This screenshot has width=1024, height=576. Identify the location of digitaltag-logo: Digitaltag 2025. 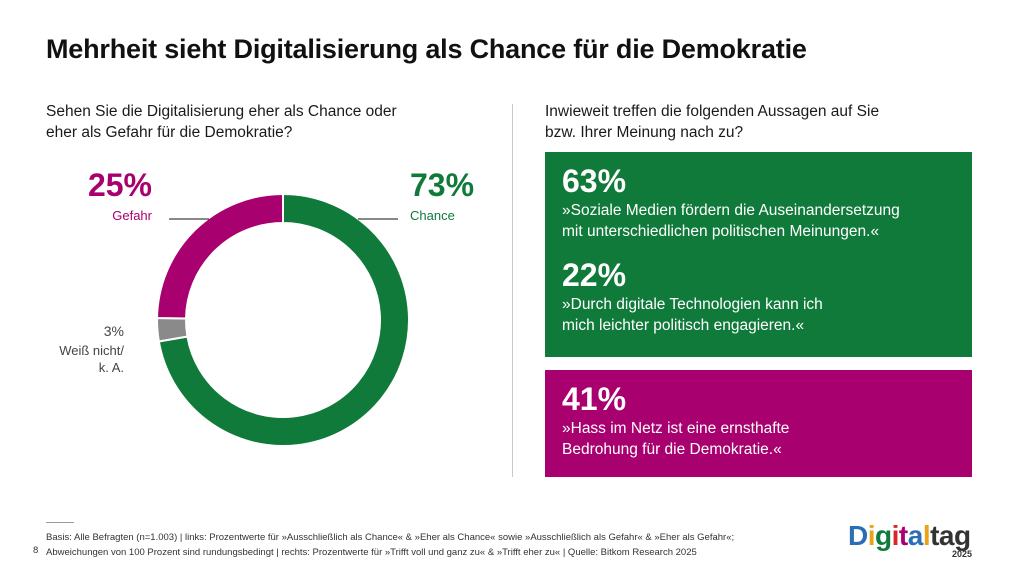
(913, 542).